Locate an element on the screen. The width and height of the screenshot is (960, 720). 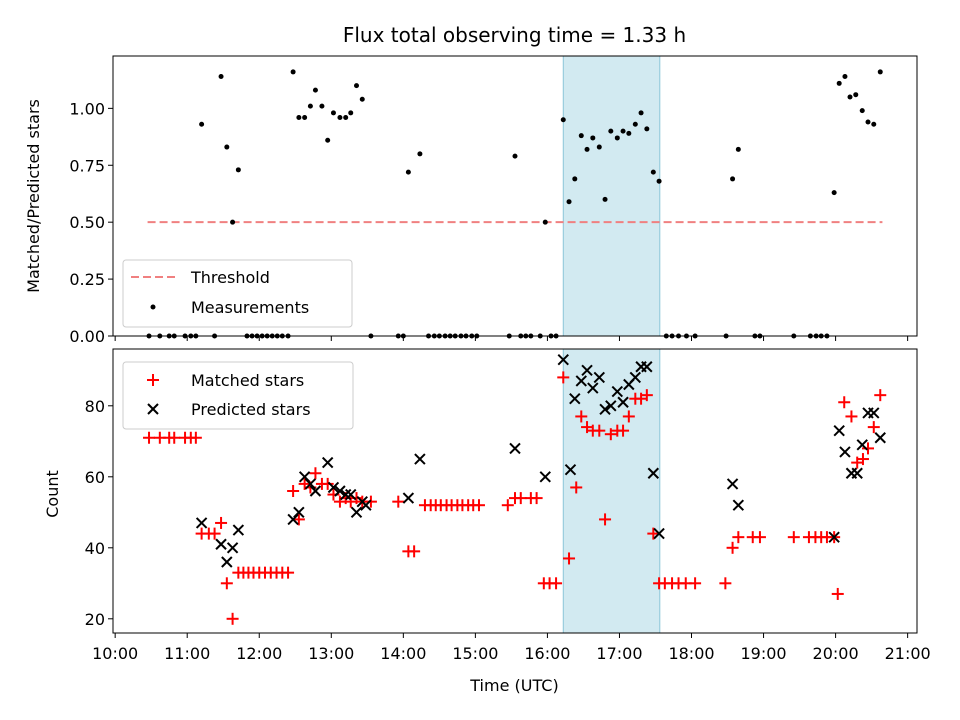
top-y-tick-label: 1.00 is located at coordinates (87, 108).